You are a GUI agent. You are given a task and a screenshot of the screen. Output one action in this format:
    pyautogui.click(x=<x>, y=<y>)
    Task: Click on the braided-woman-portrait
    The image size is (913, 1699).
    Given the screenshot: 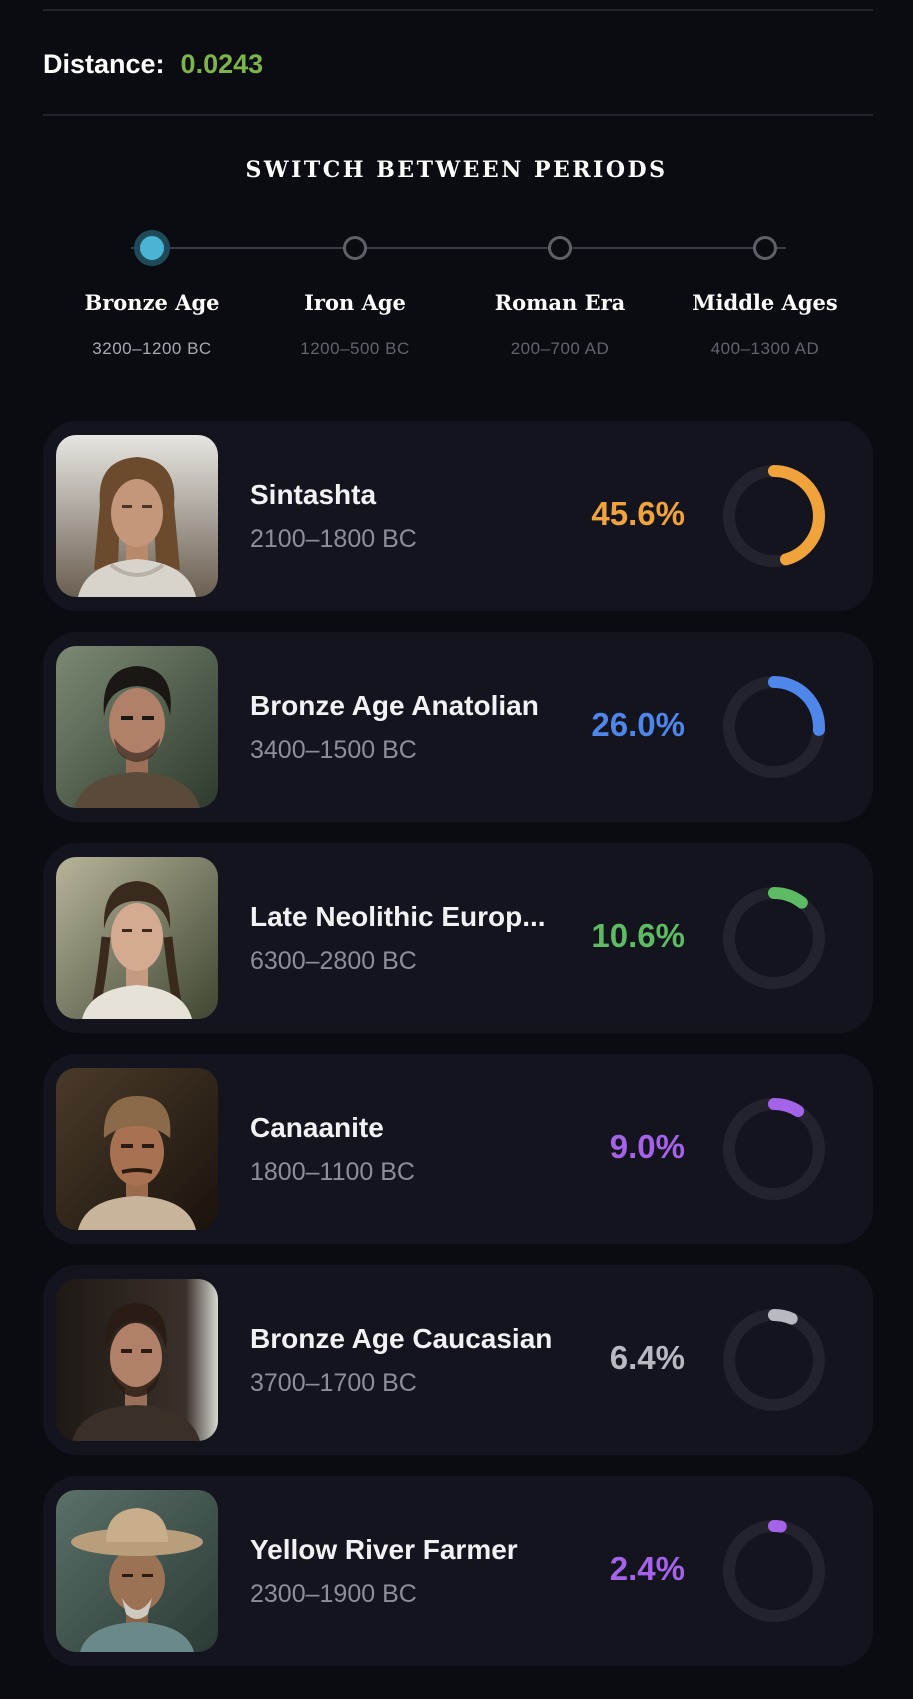 What is the action you would take?
    pyautogui.click(x=137, y=938)
    